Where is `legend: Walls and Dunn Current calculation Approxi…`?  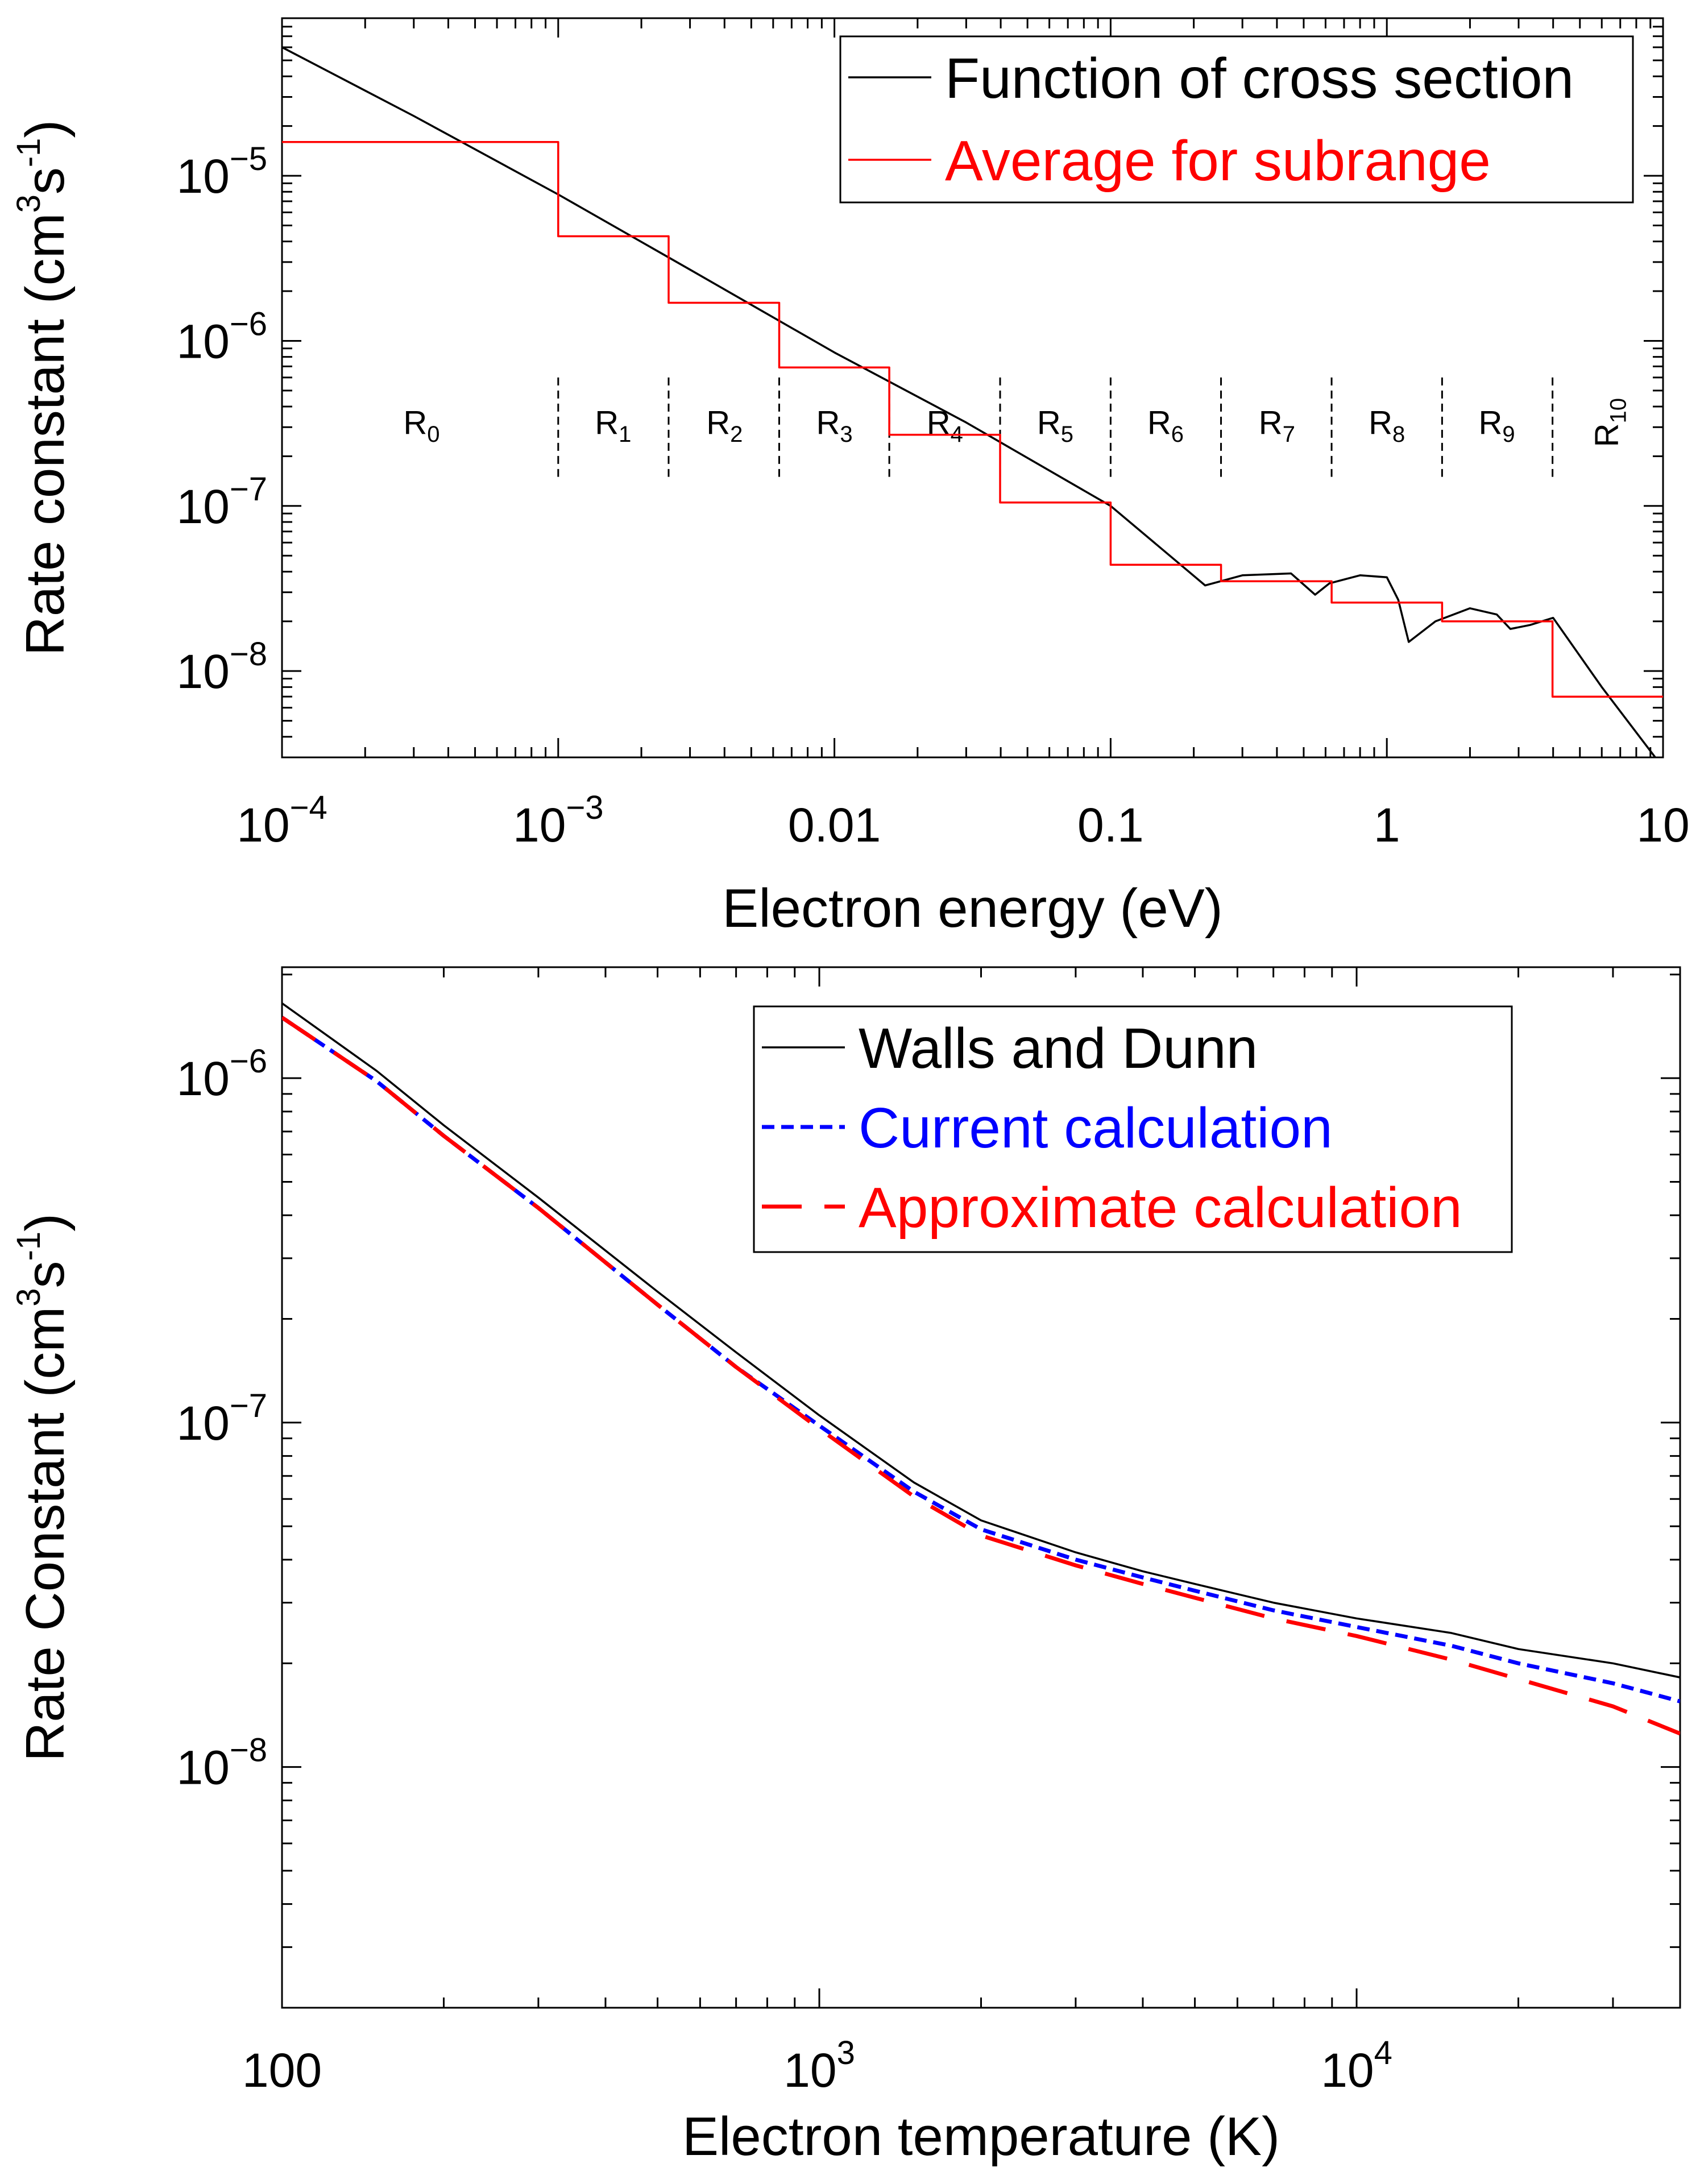
legend: Walls and Dunn Current calculation Approxi… is located at coordinates (1133, 1129).